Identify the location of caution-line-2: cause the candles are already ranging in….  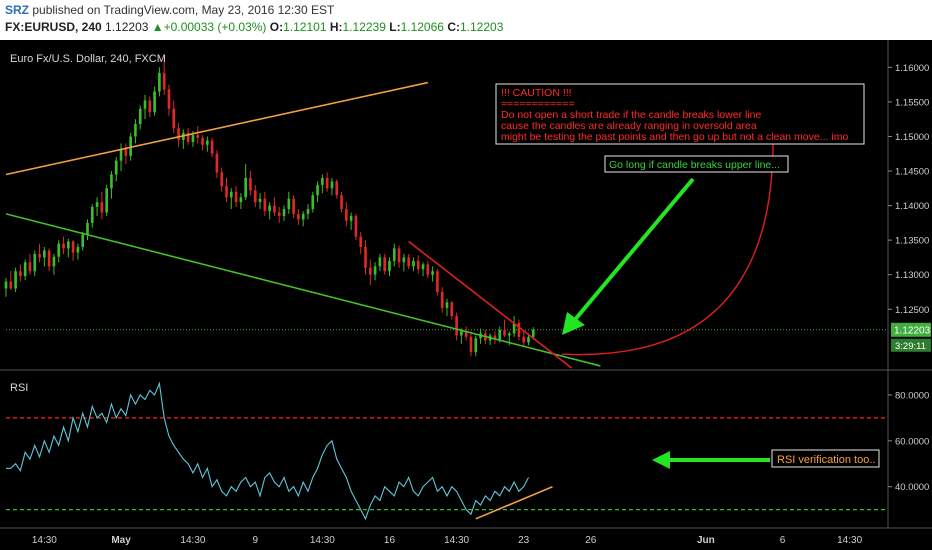
(629, 126).